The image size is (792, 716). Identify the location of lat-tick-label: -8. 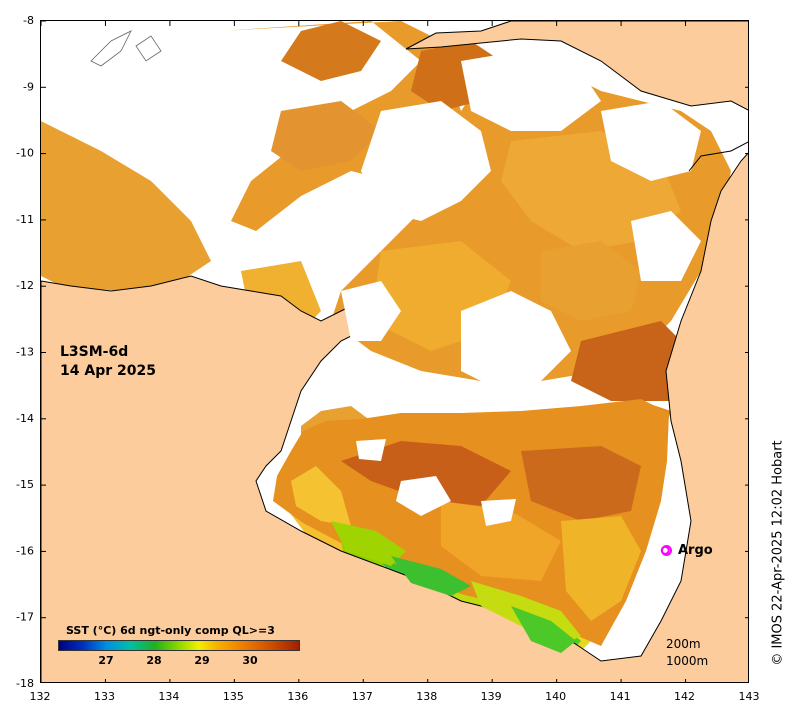
(28, 20).